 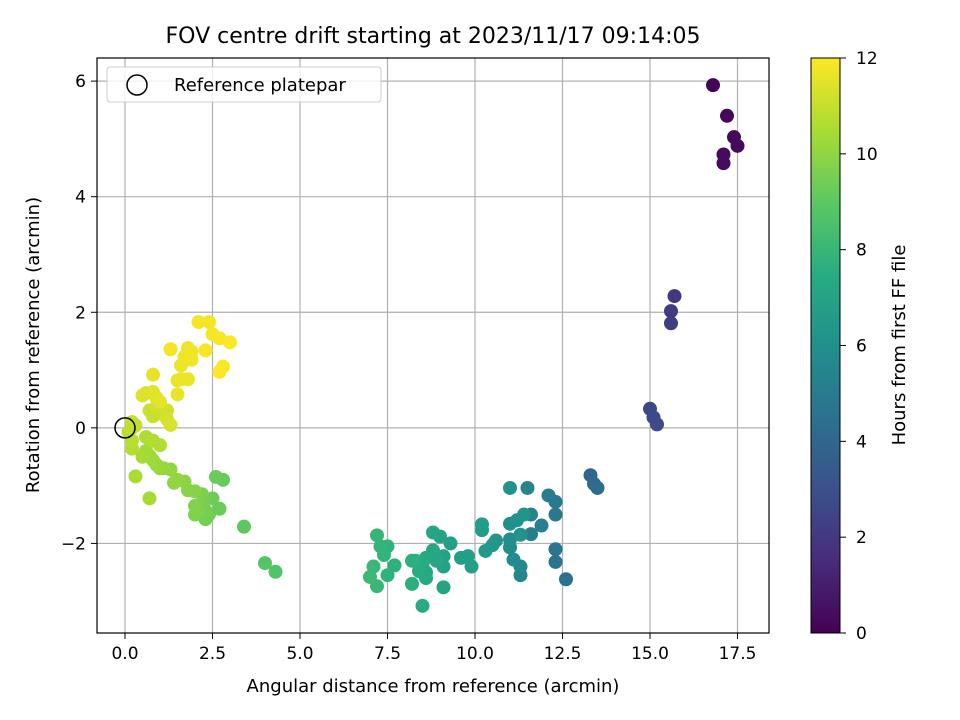 I want to click on y-tick-label: 6, so click(x=80, y=82).